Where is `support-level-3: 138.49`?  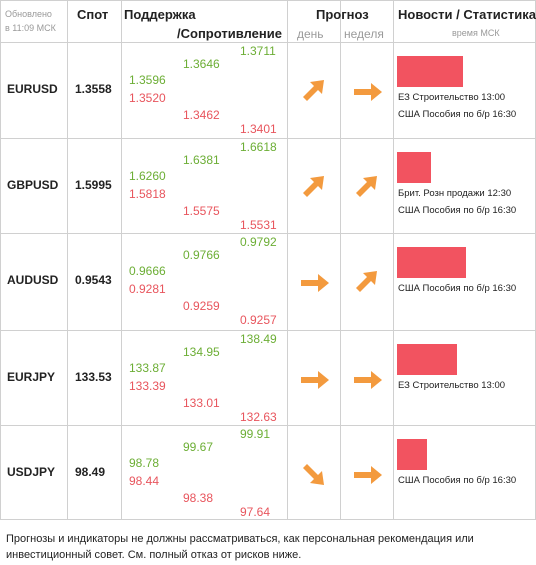
support-level-3: 138.49 is located at coordinates (258, 339).